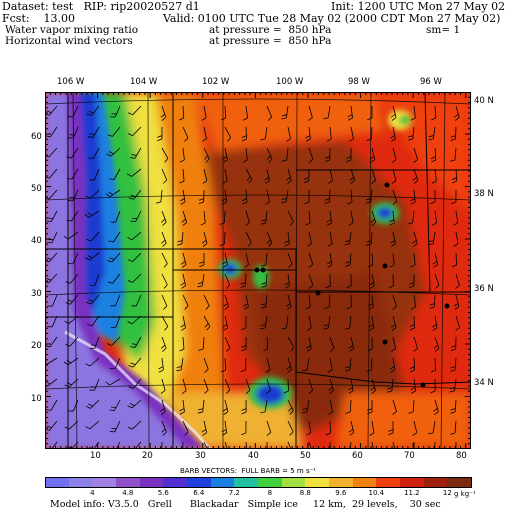 The width and height of the screenshot is (512, 512). I want to click on lon-label-106w: 106 W, so click(71, 82).